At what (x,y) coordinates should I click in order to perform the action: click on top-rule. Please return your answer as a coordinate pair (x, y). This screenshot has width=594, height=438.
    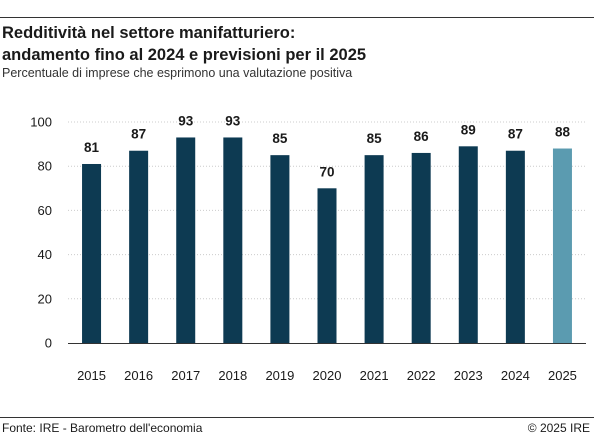
    Looking at the image, I should click on (297, 17).